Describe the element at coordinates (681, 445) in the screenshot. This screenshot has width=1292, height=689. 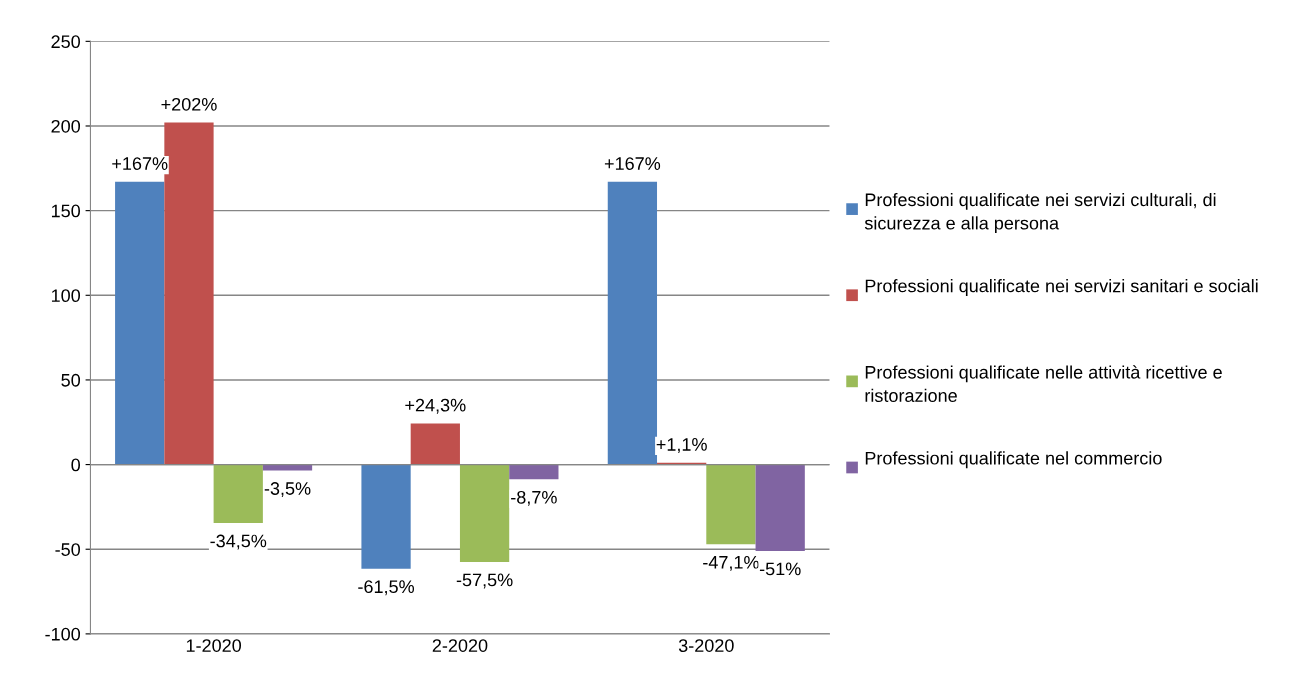
I see `data-label: +1,1%` at that location.